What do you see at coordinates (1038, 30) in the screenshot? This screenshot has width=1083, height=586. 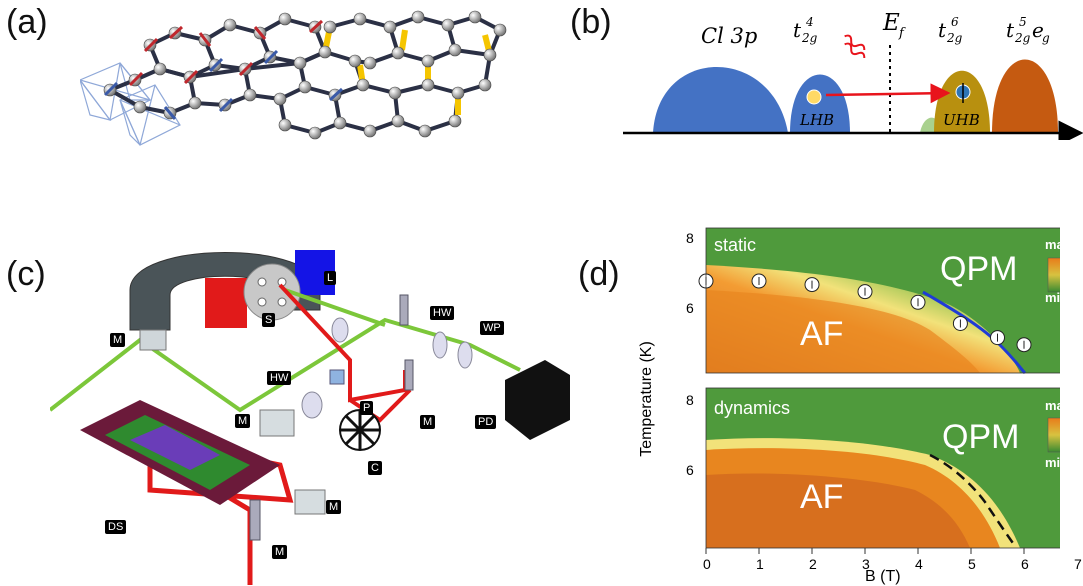 I see `band-label-eg: e` at bounding box center [1038, 30].